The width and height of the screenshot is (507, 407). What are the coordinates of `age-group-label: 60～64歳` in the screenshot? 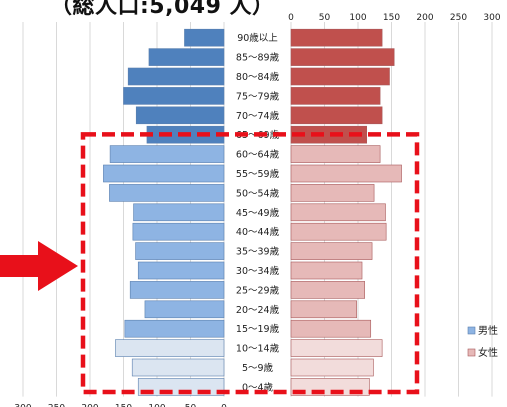 It's located at (258, 155).